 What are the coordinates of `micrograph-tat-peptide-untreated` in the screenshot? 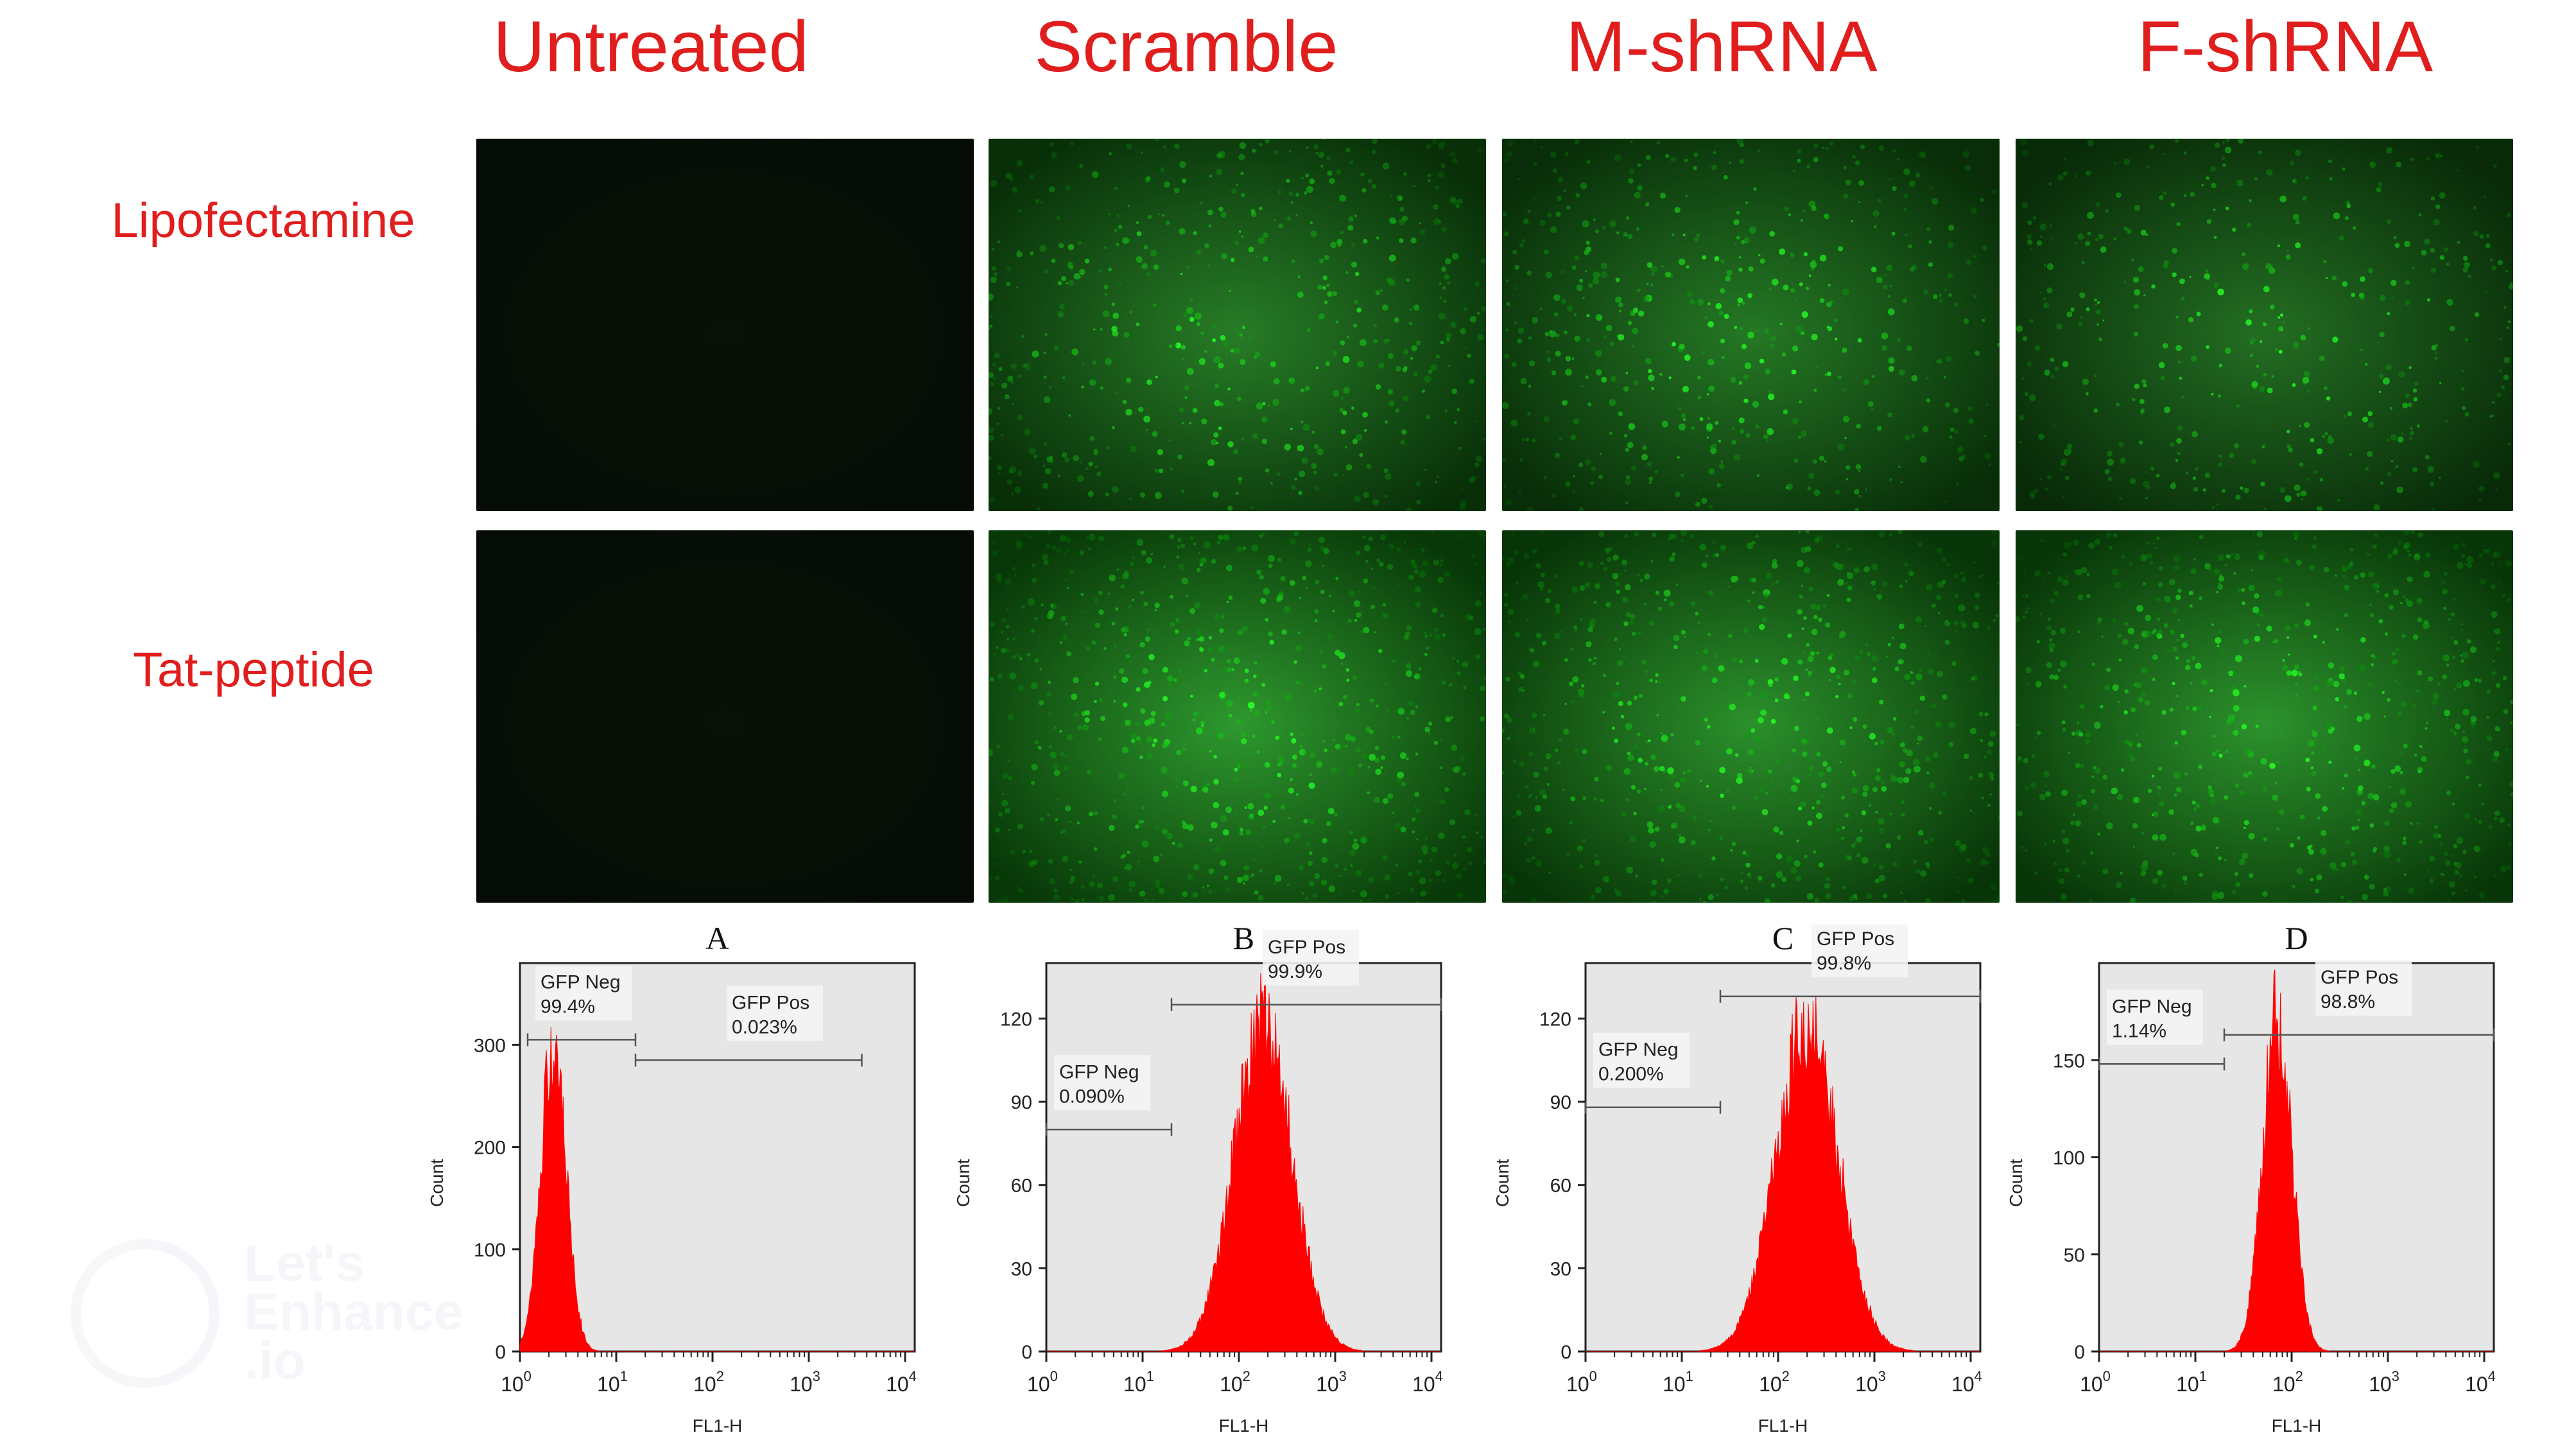 It's located at (725, 716).